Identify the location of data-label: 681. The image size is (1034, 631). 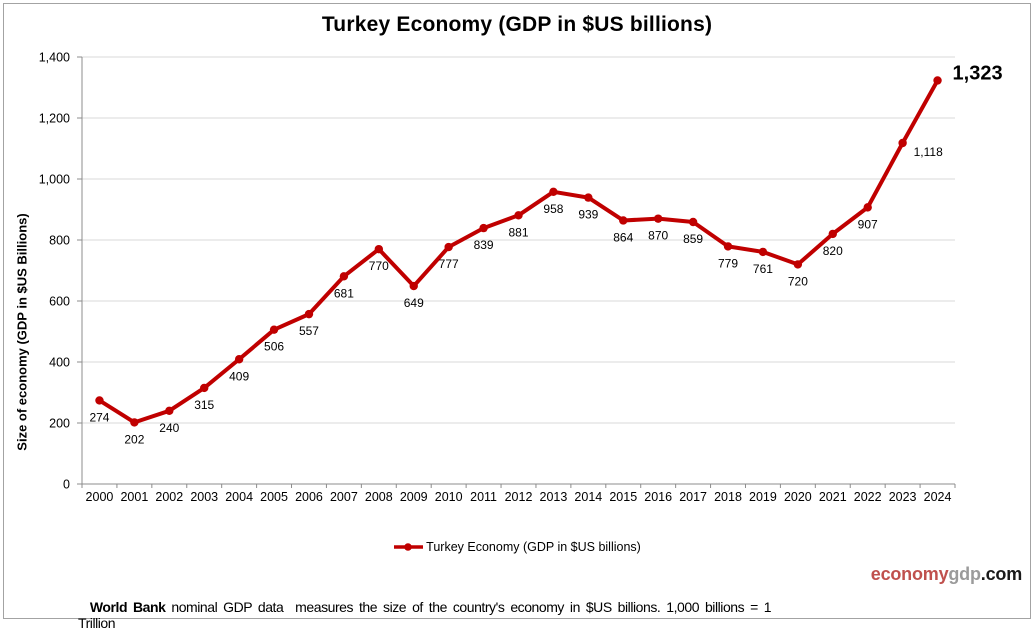
(344, 293).